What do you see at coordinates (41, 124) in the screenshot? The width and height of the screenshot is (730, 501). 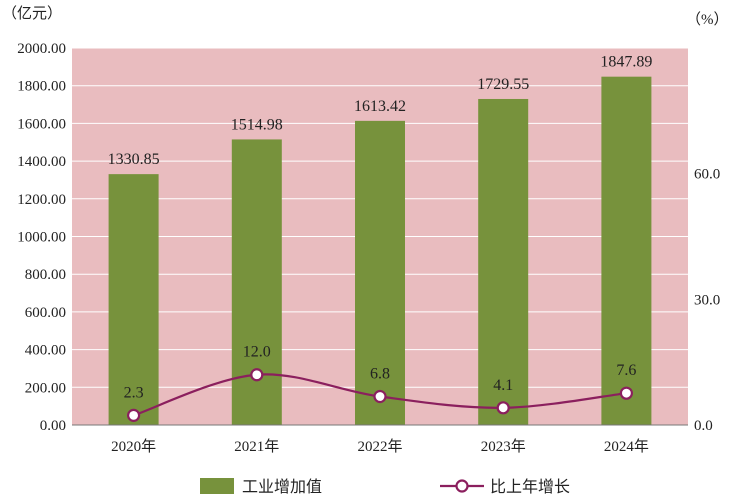 I see `left-tick-label: 1600.00` at bounding box center [41, 124].